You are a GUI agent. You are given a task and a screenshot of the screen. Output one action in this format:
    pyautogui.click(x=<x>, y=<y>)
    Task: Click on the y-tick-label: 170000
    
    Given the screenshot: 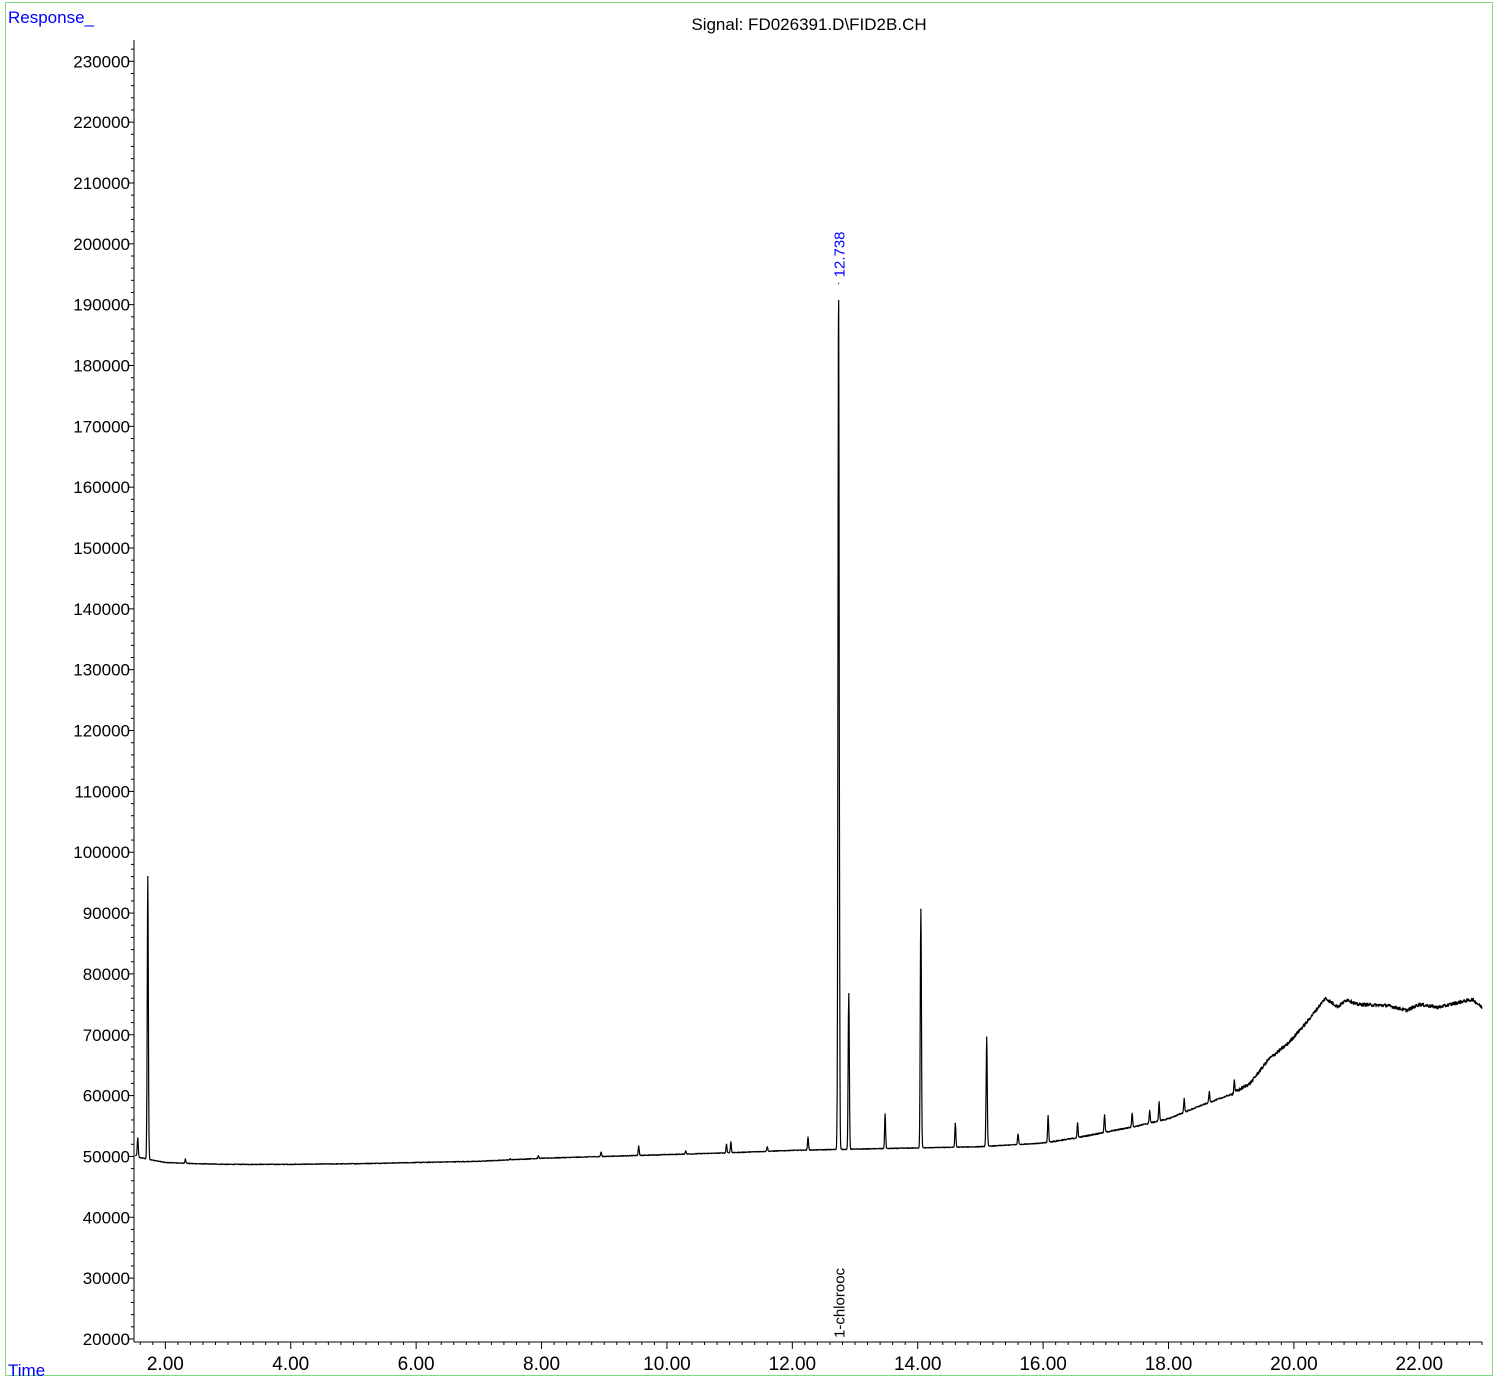 What is the action you would take?
    pyautogui.click(x=101, y=426)
    